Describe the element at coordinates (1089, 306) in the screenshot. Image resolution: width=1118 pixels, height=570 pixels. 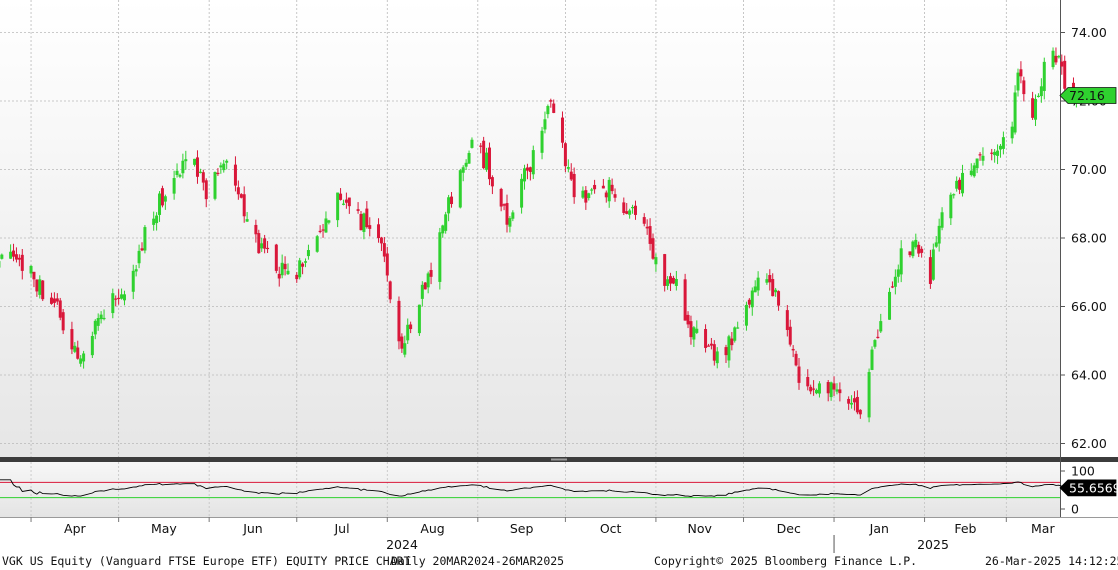
I see `price-tick-label: 66.00` at that location.